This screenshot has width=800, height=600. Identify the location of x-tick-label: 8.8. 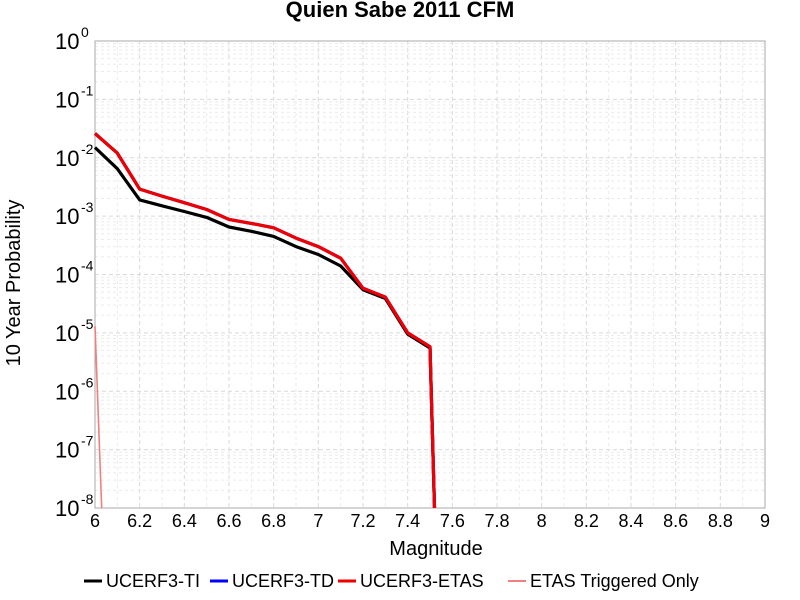
(720, 521).